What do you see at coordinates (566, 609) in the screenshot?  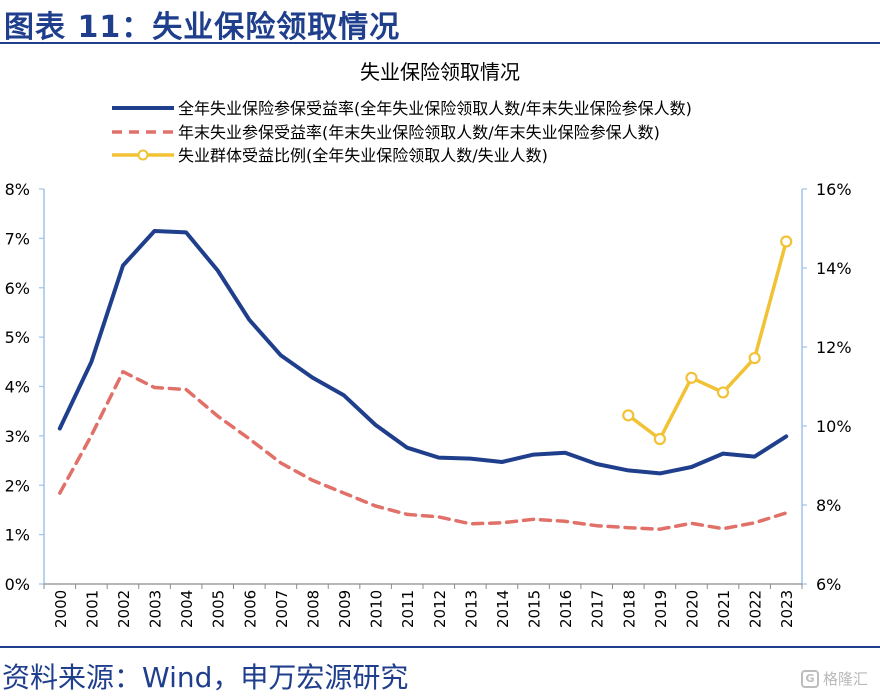 I see `x-tick-label: 2016` at bounding box center [566, 609].